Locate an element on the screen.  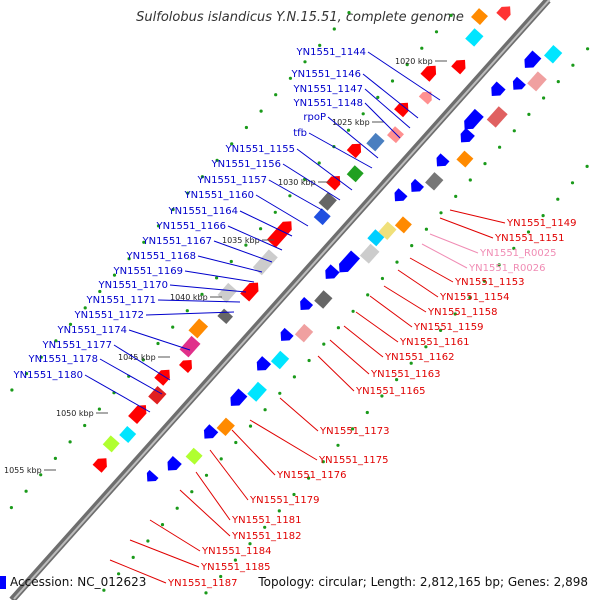
reverse-gene-10-shape is located at coordinates (354, 151).